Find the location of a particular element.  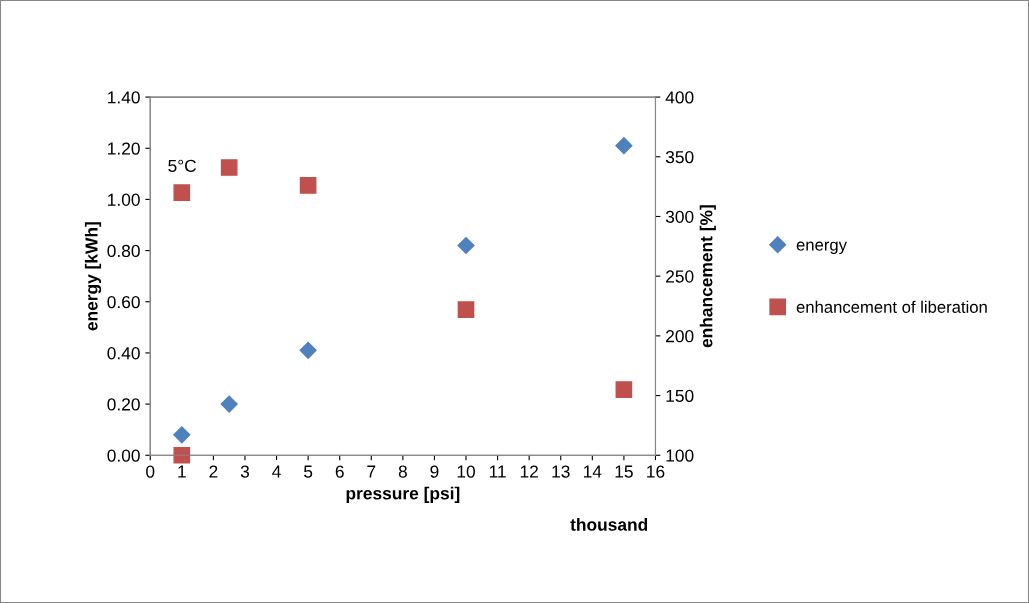

x-tick-label: 3 is located at coordinates (245, 471).